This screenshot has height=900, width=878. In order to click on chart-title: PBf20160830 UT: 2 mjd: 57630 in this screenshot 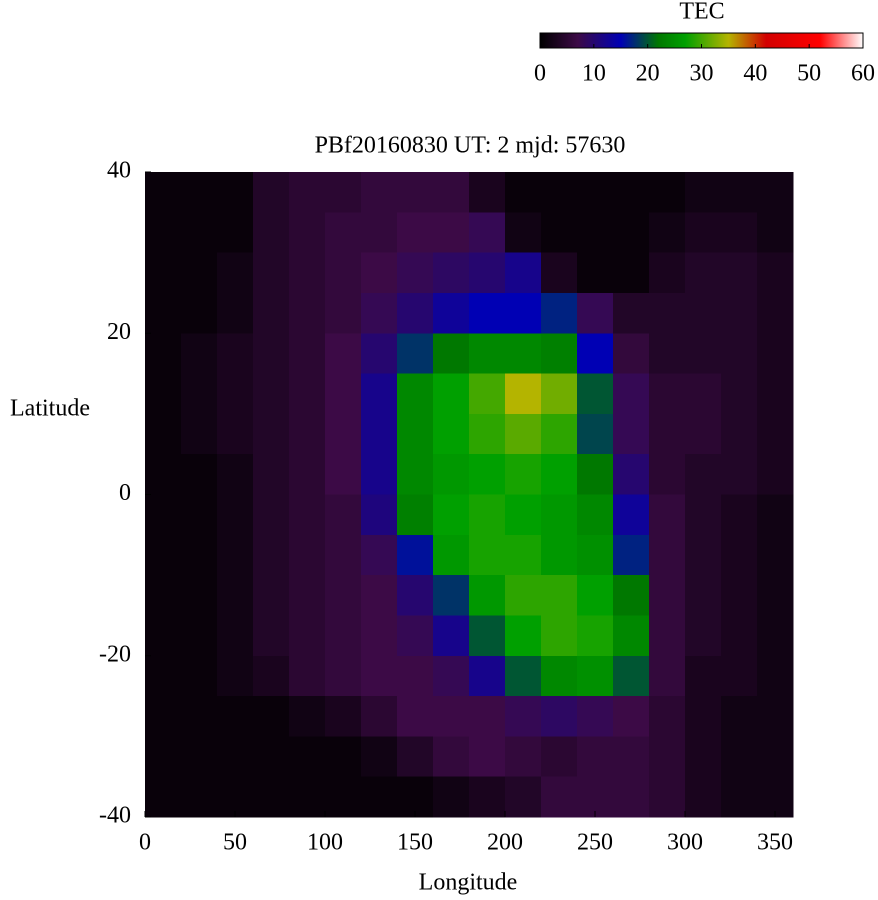, I will do `click(470, 146)`.